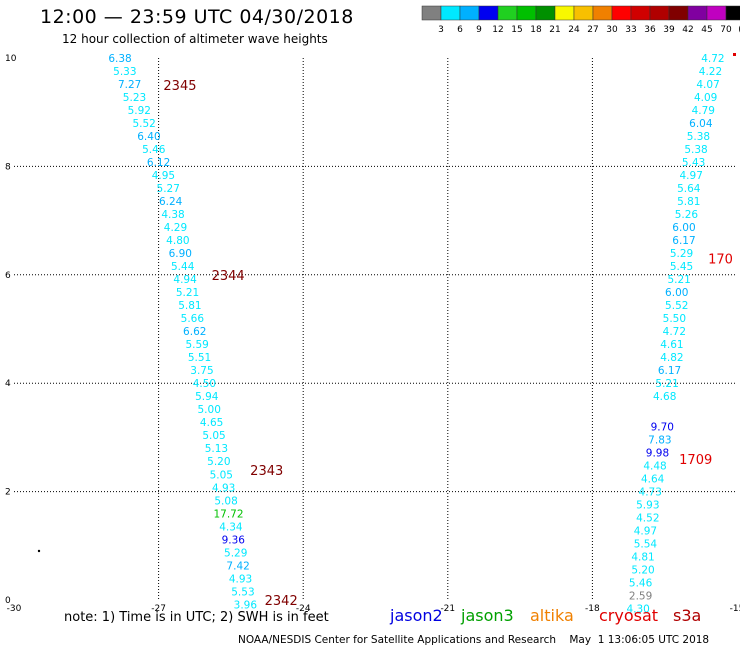 Image resolution: width=740 pixels, height=650 pixels. Describe the element at coordinates (235, 553) in the screenshot. I see `wave-height-value: 5.29` at that location.